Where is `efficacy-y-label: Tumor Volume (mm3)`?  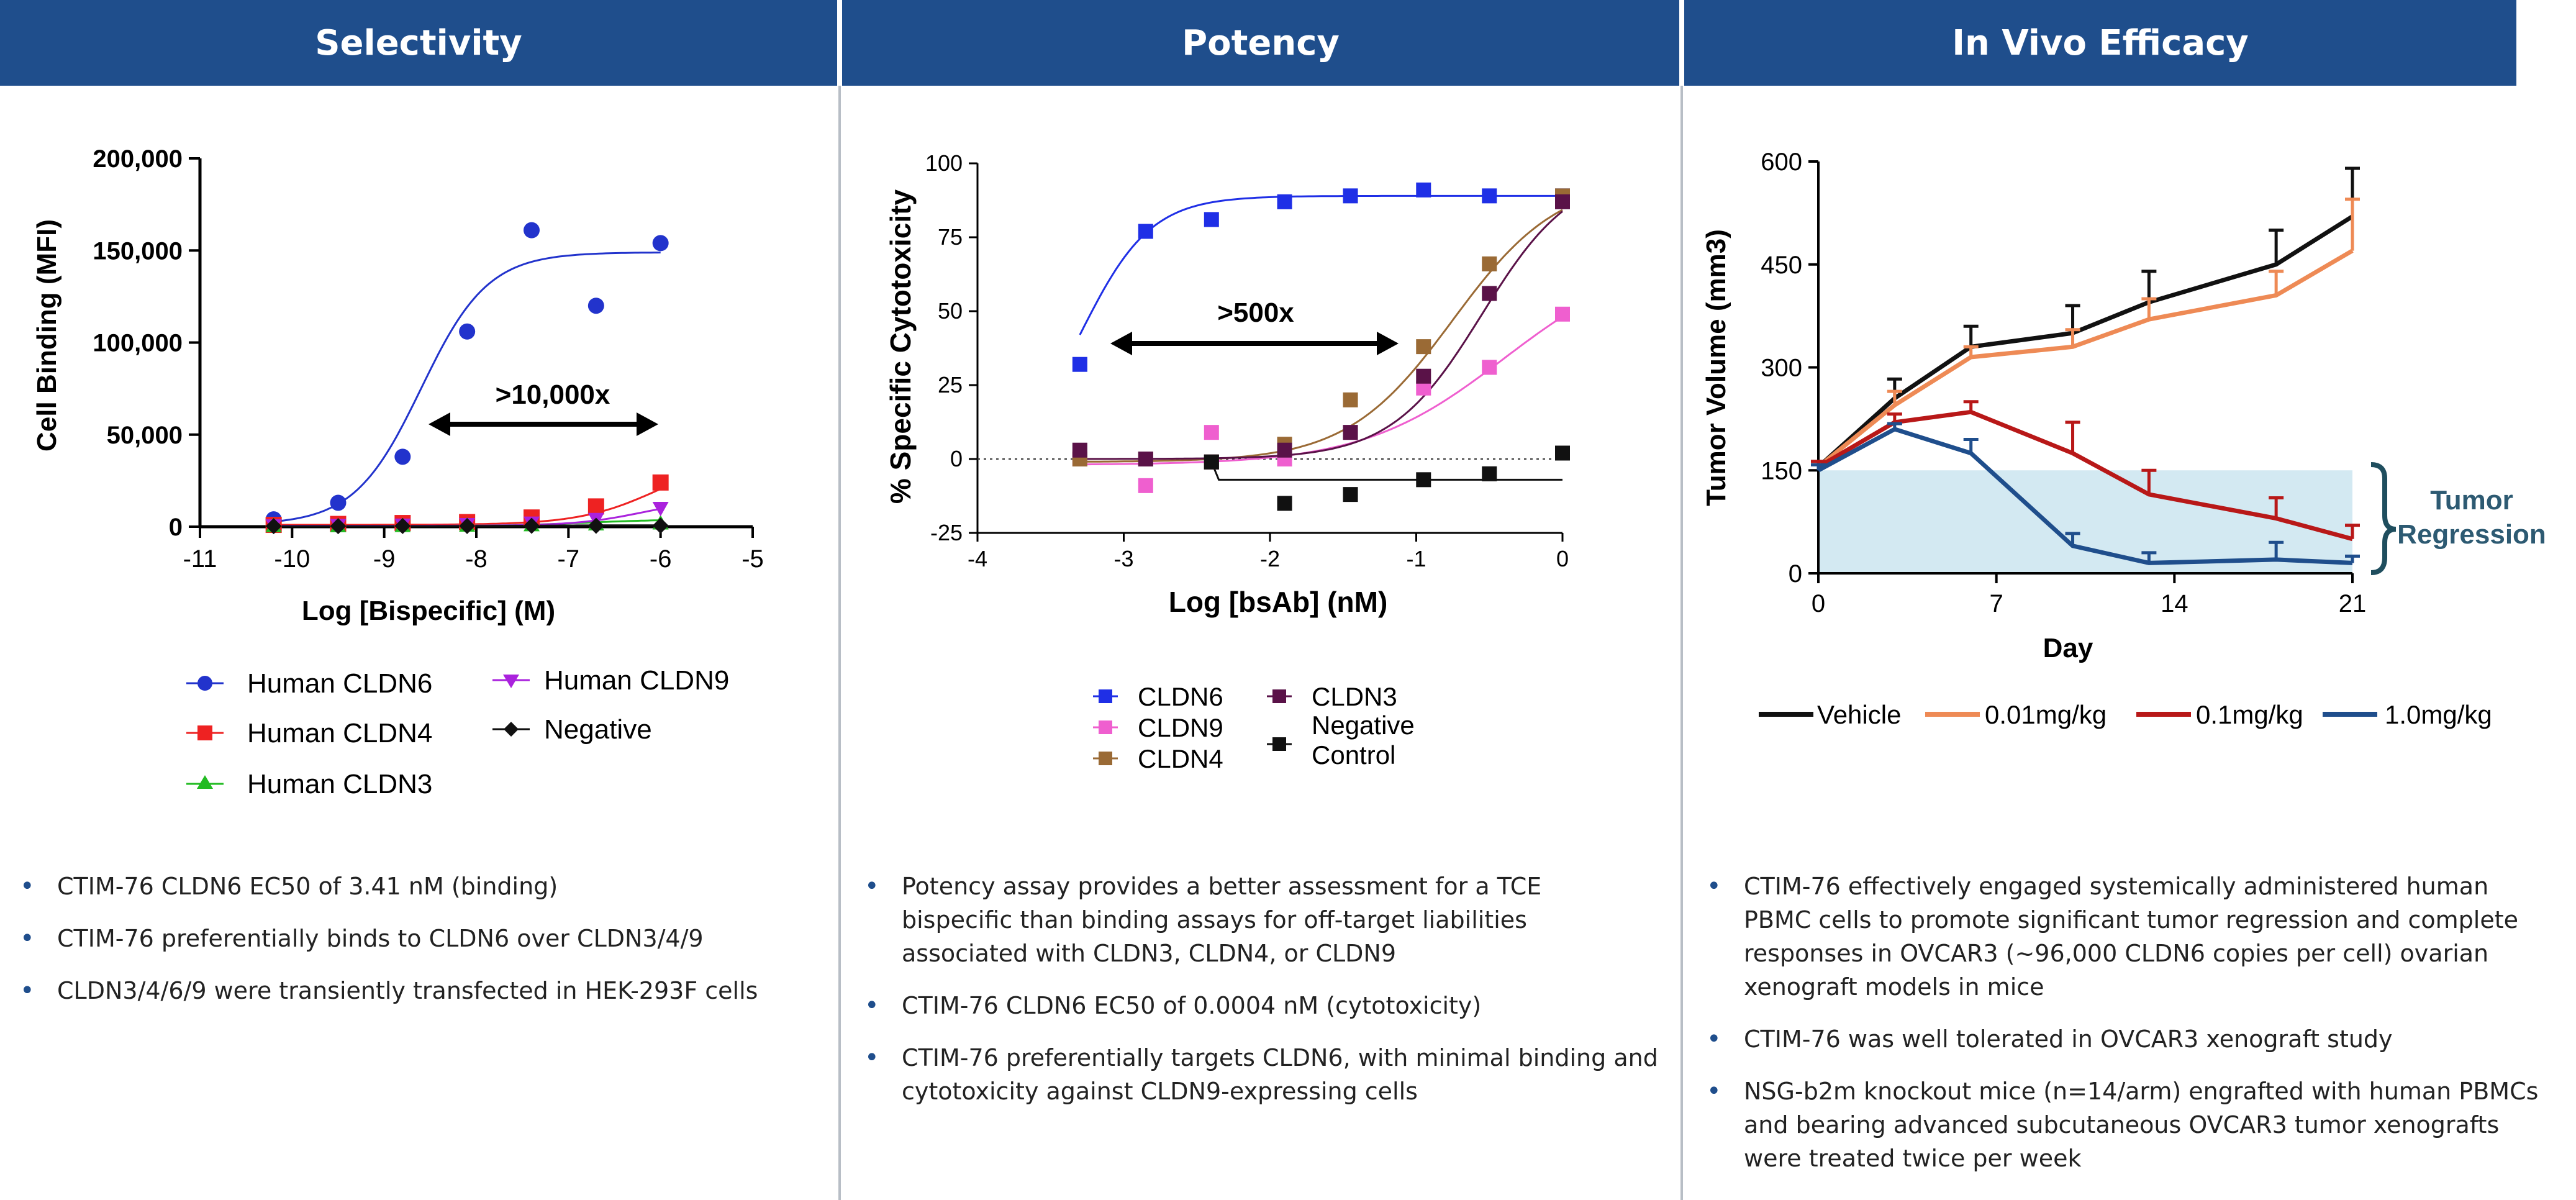
efficacy-y-label: Tumor Volume (mm3) is located at coordinates (1716, 367).